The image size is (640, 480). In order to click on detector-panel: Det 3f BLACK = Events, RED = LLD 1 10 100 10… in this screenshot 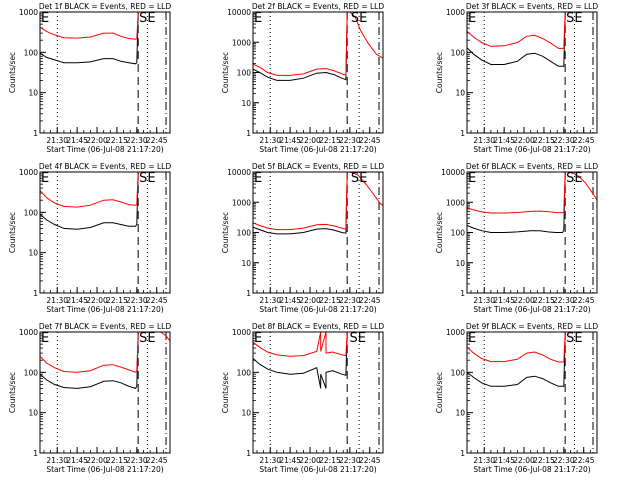, I will do `click(516, 78)`.